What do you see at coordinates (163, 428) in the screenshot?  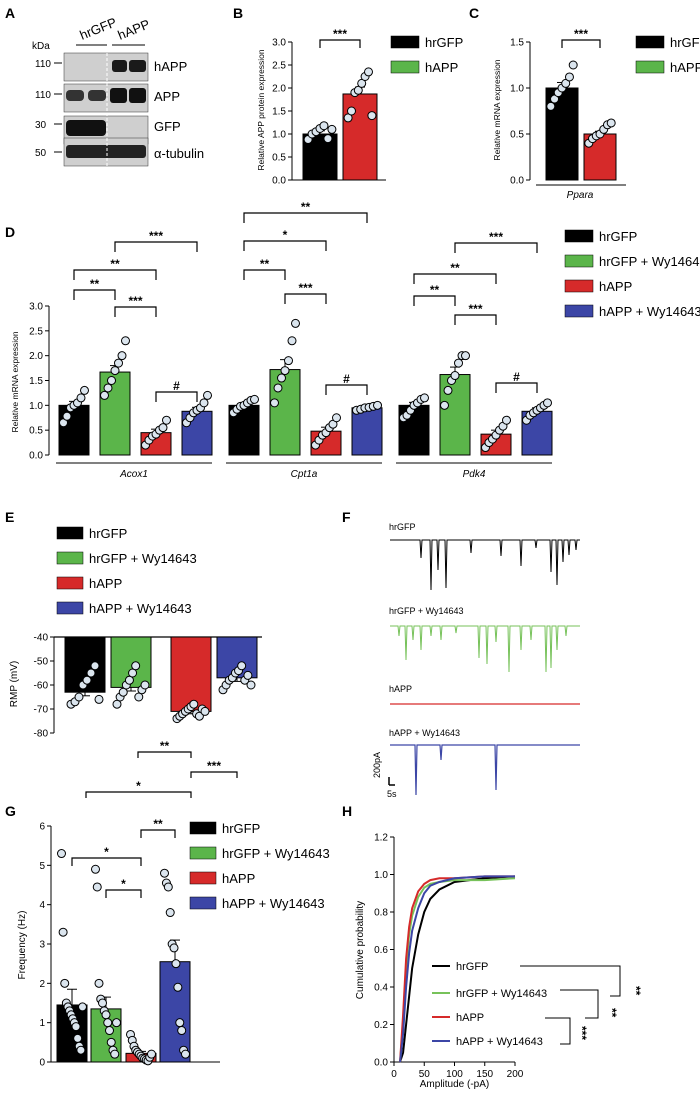 I see `d-0-2-point` at bounding box center [163, 428].